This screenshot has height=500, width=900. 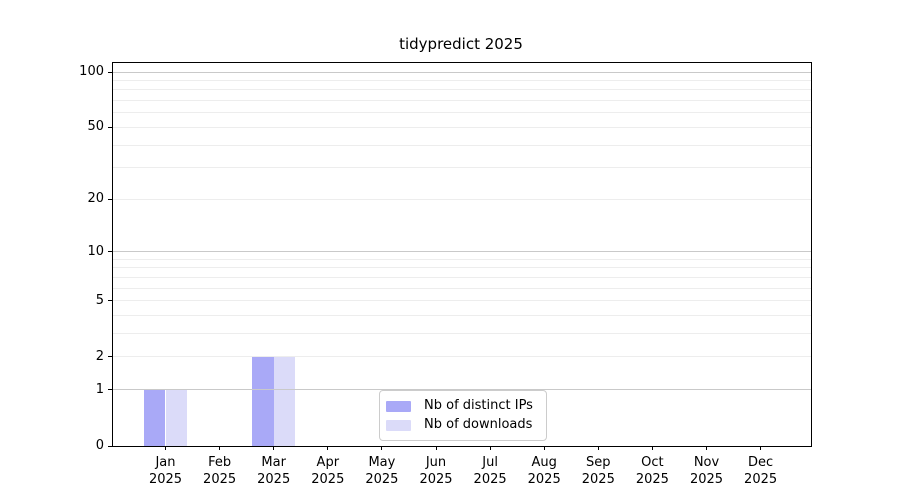 I want to click on legend: Nb of distinct IPs Nb of downloads, so click(x=463, y=415).